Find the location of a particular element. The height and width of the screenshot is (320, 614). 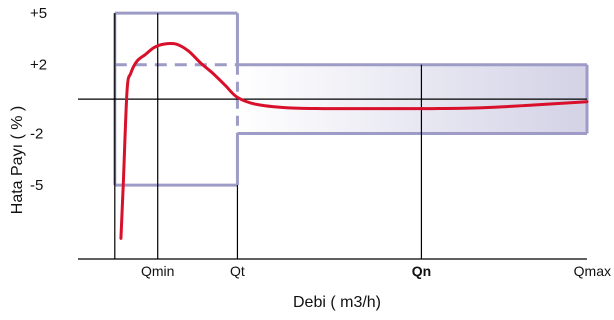

y-tick-label: -5 is located at coordinates (36, 185).